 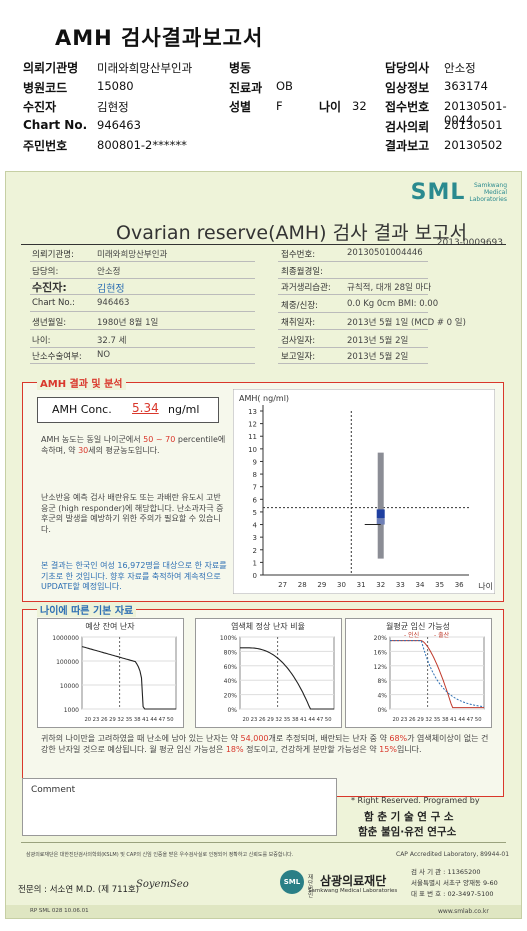 What do you see at coordinates (282, 585) in the screenshot?
I see `x-tick-label: 27` at bounding box center [282, 585].